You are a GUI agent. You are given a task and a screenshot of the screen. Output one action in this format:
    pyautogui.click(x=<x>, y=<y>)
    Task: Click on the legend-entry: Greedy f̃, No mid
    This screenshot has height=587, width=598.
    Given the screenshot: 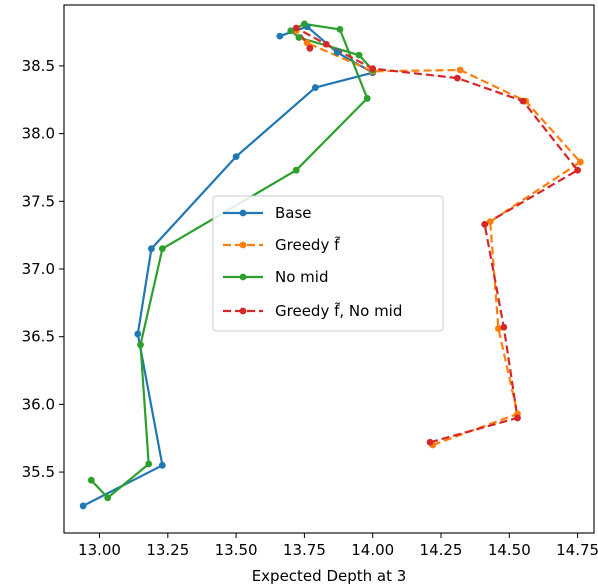 What is the action you would take?
    pyautogui.click(x=338, y=310)
    